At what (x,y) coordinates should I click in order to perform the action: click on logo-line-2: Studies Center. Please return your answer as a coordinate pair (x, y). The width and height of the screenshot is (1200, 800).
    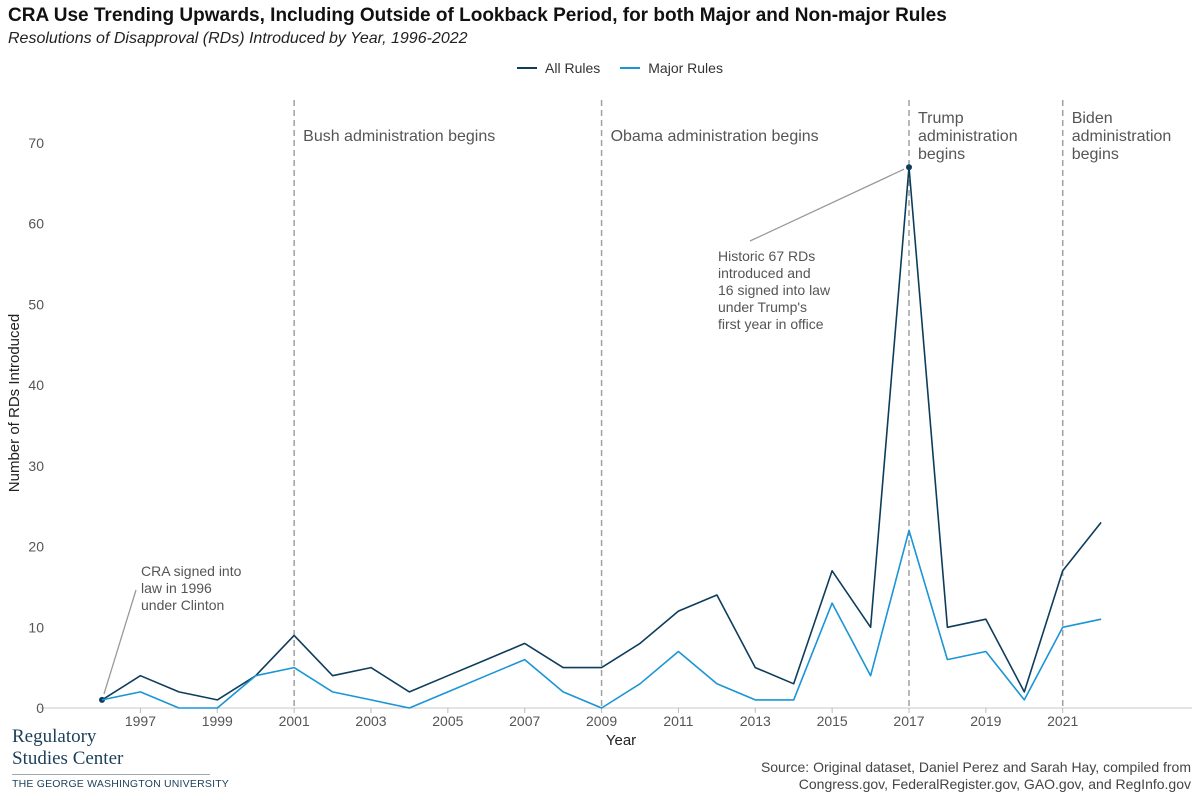
    Looking at the image, I should click on (68, 758).